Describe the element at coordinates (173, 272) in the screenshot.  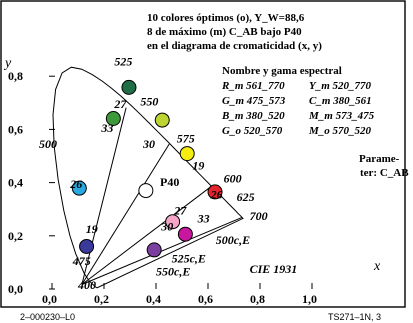
I see `spectral-label: 550c,E` at that location.